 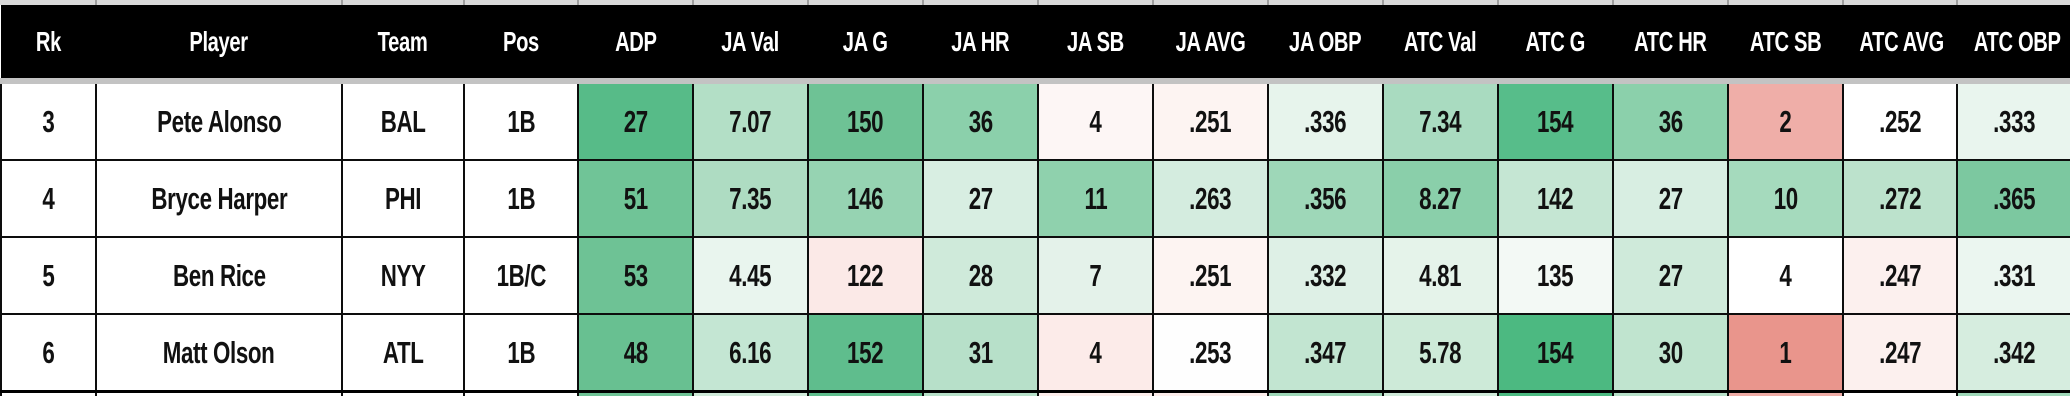 I want to click on cell-value: .336, so click(x=1325, y=121).